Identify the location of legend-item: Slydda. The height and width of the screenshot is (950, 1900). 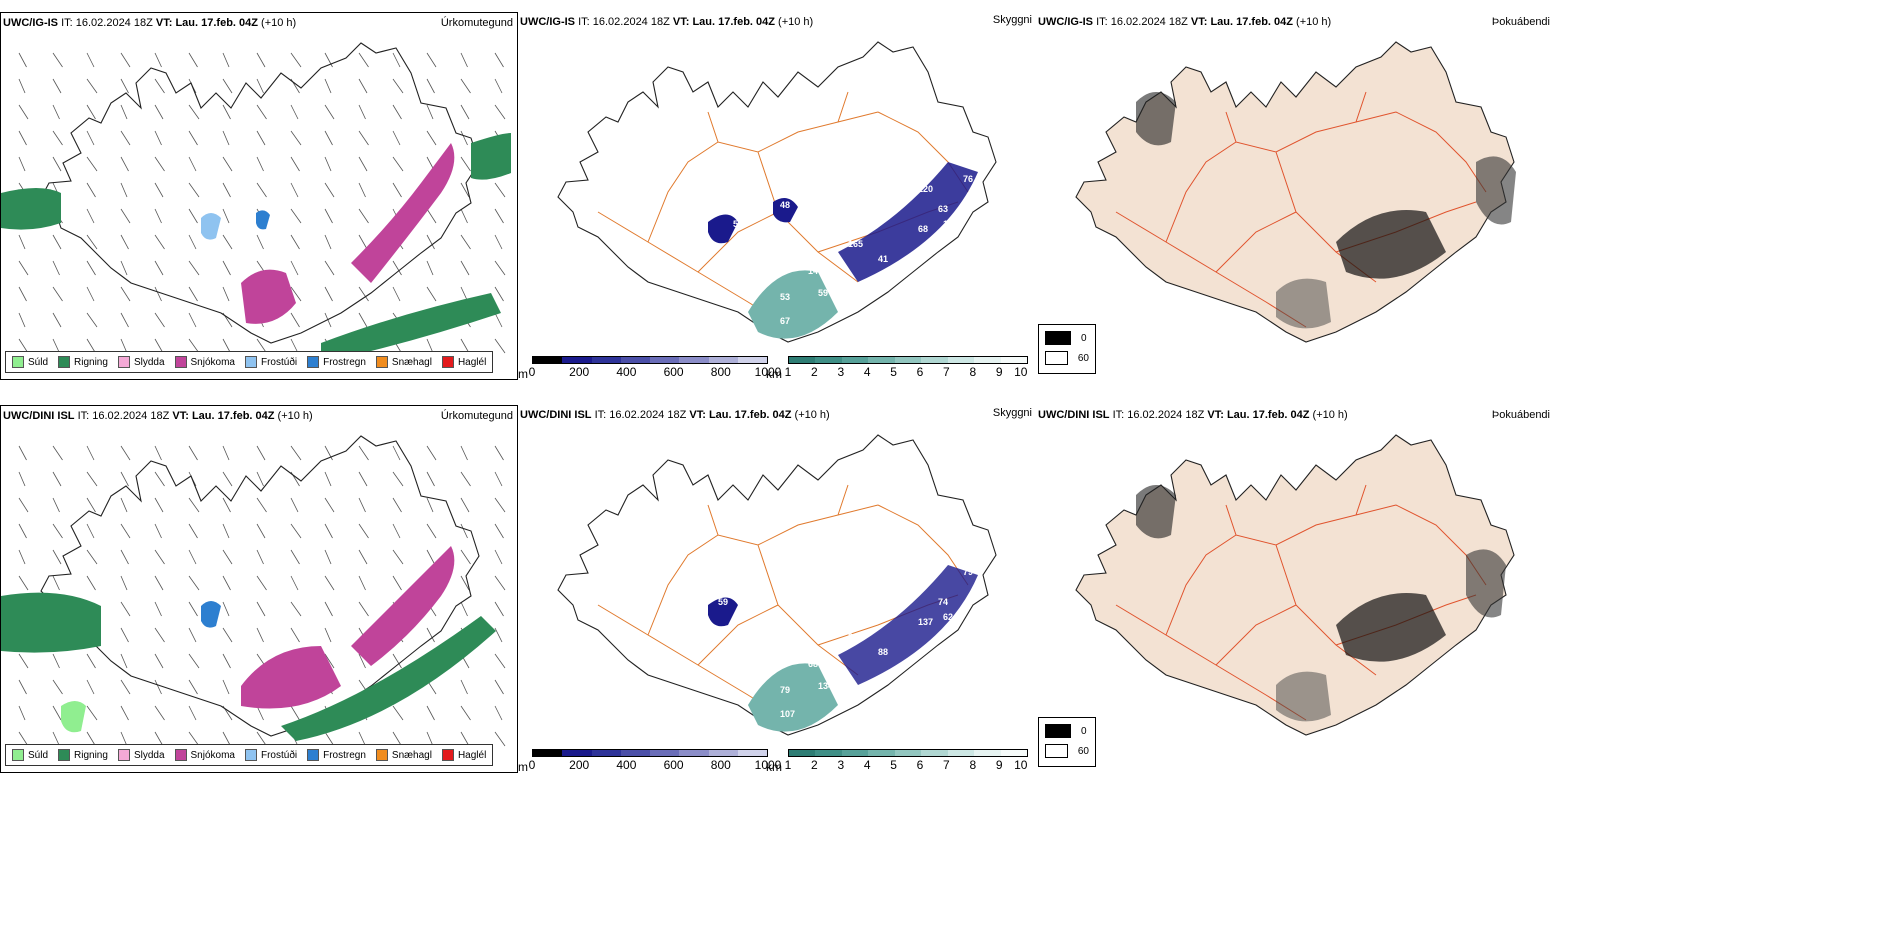
(141, 755).